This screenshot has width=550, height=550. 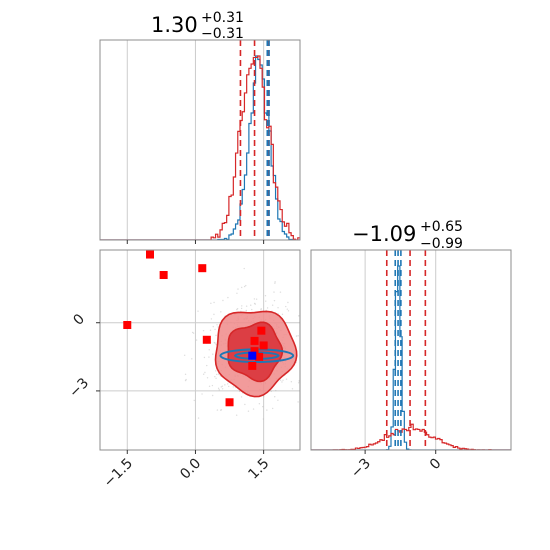 What do you see at coordinates (441, 244) in the screenshot?
I see `title-param2-lower: −0.99` at bounding box center [441, 244].